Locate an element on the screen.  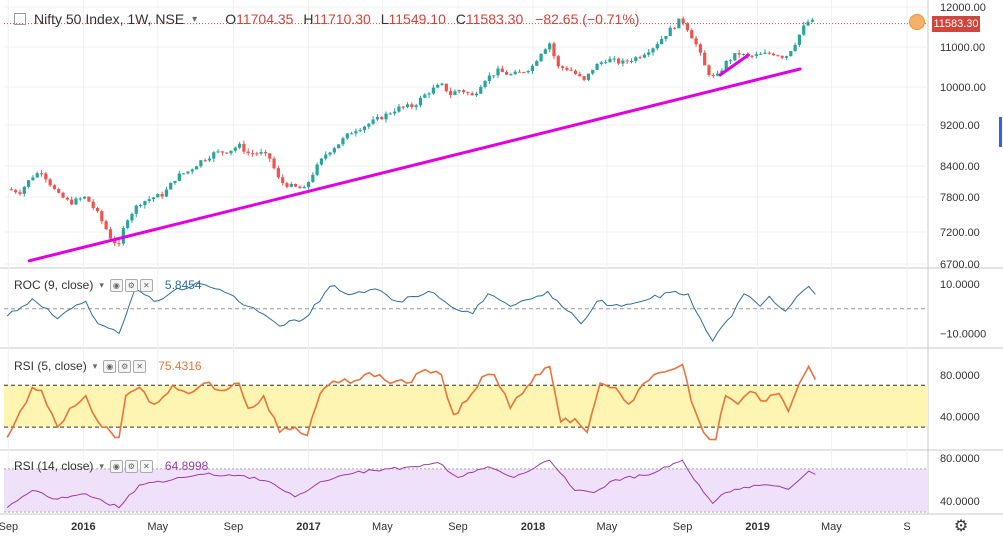
rsi5-title: RSI (5, close) is located at coordinates (50, 366).